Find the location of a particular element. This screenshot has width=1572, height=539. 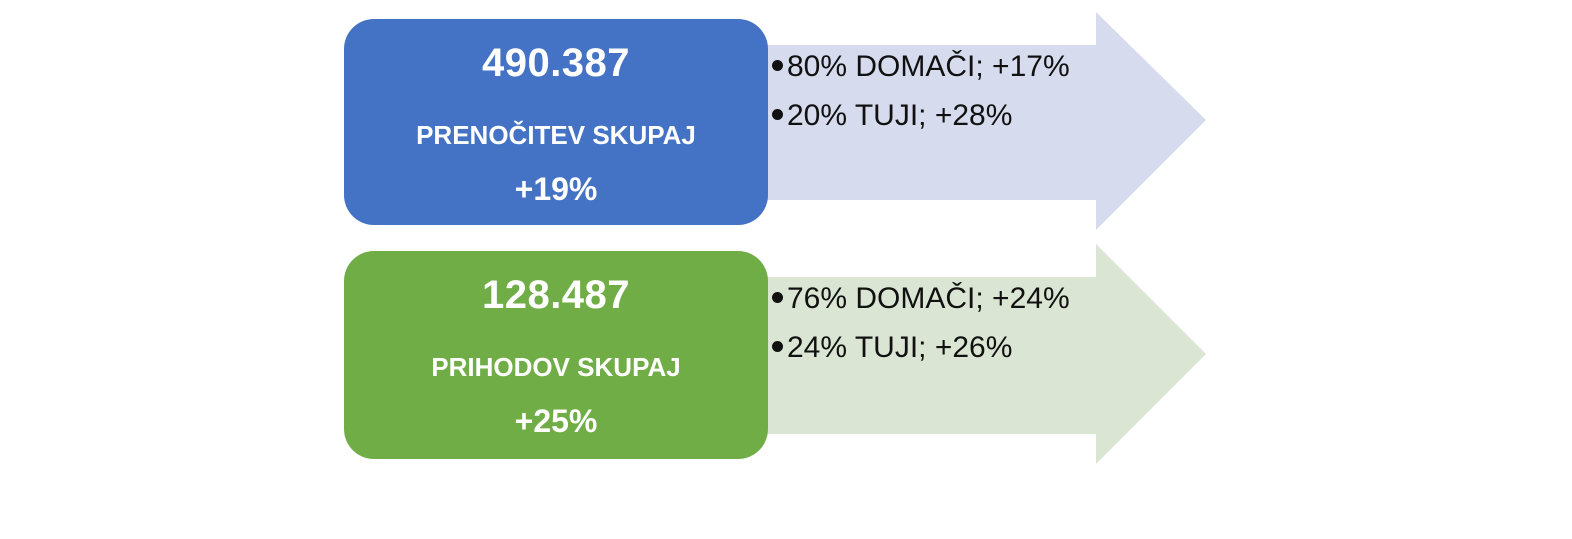

breakdown-item-text: 24% TUJI; +26% is located at coordinates (900, 347).